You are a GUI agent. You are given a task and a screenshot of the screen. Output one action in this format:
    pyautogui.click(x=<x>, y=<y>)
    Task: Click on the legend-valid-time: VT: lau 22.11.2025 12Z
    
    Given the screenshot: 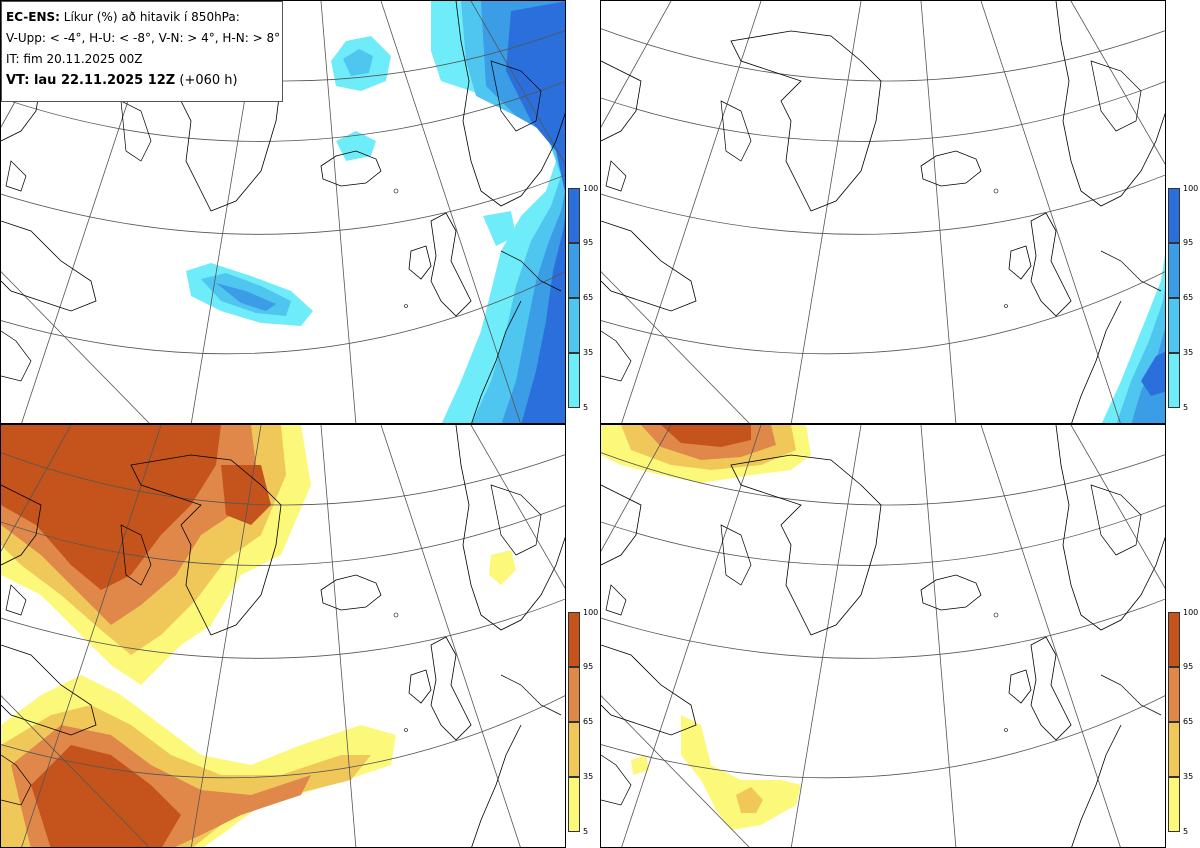 What is the action you would take?
    pyautogui.click(x=91, y=80)
    